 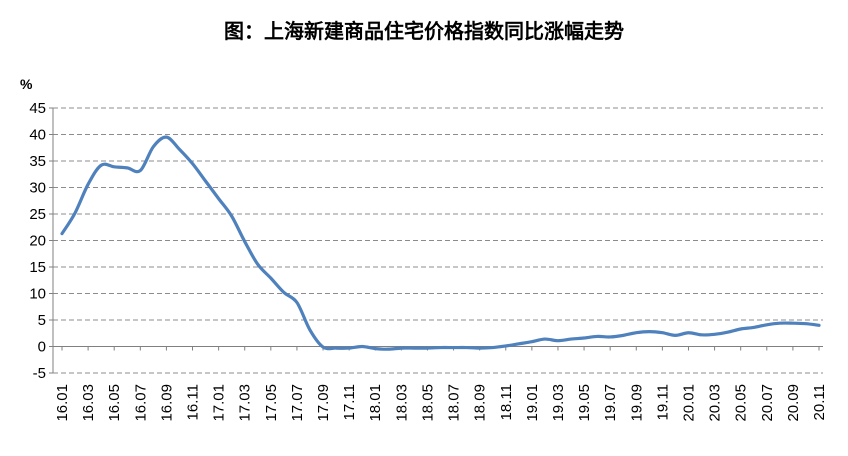 I want to click on x-tick-label: 19.09, so click(x=636, y=403).